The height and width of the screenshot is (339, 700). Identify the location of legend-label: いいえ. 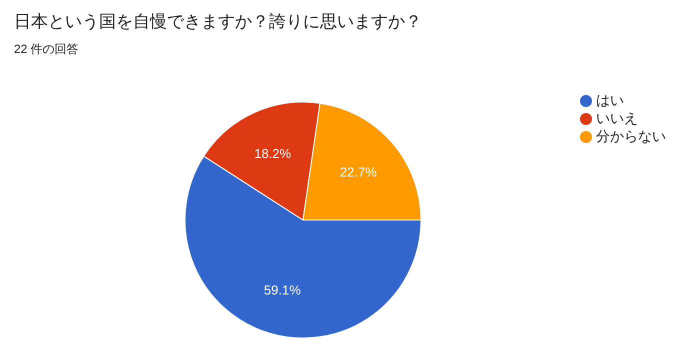
(617, 118).